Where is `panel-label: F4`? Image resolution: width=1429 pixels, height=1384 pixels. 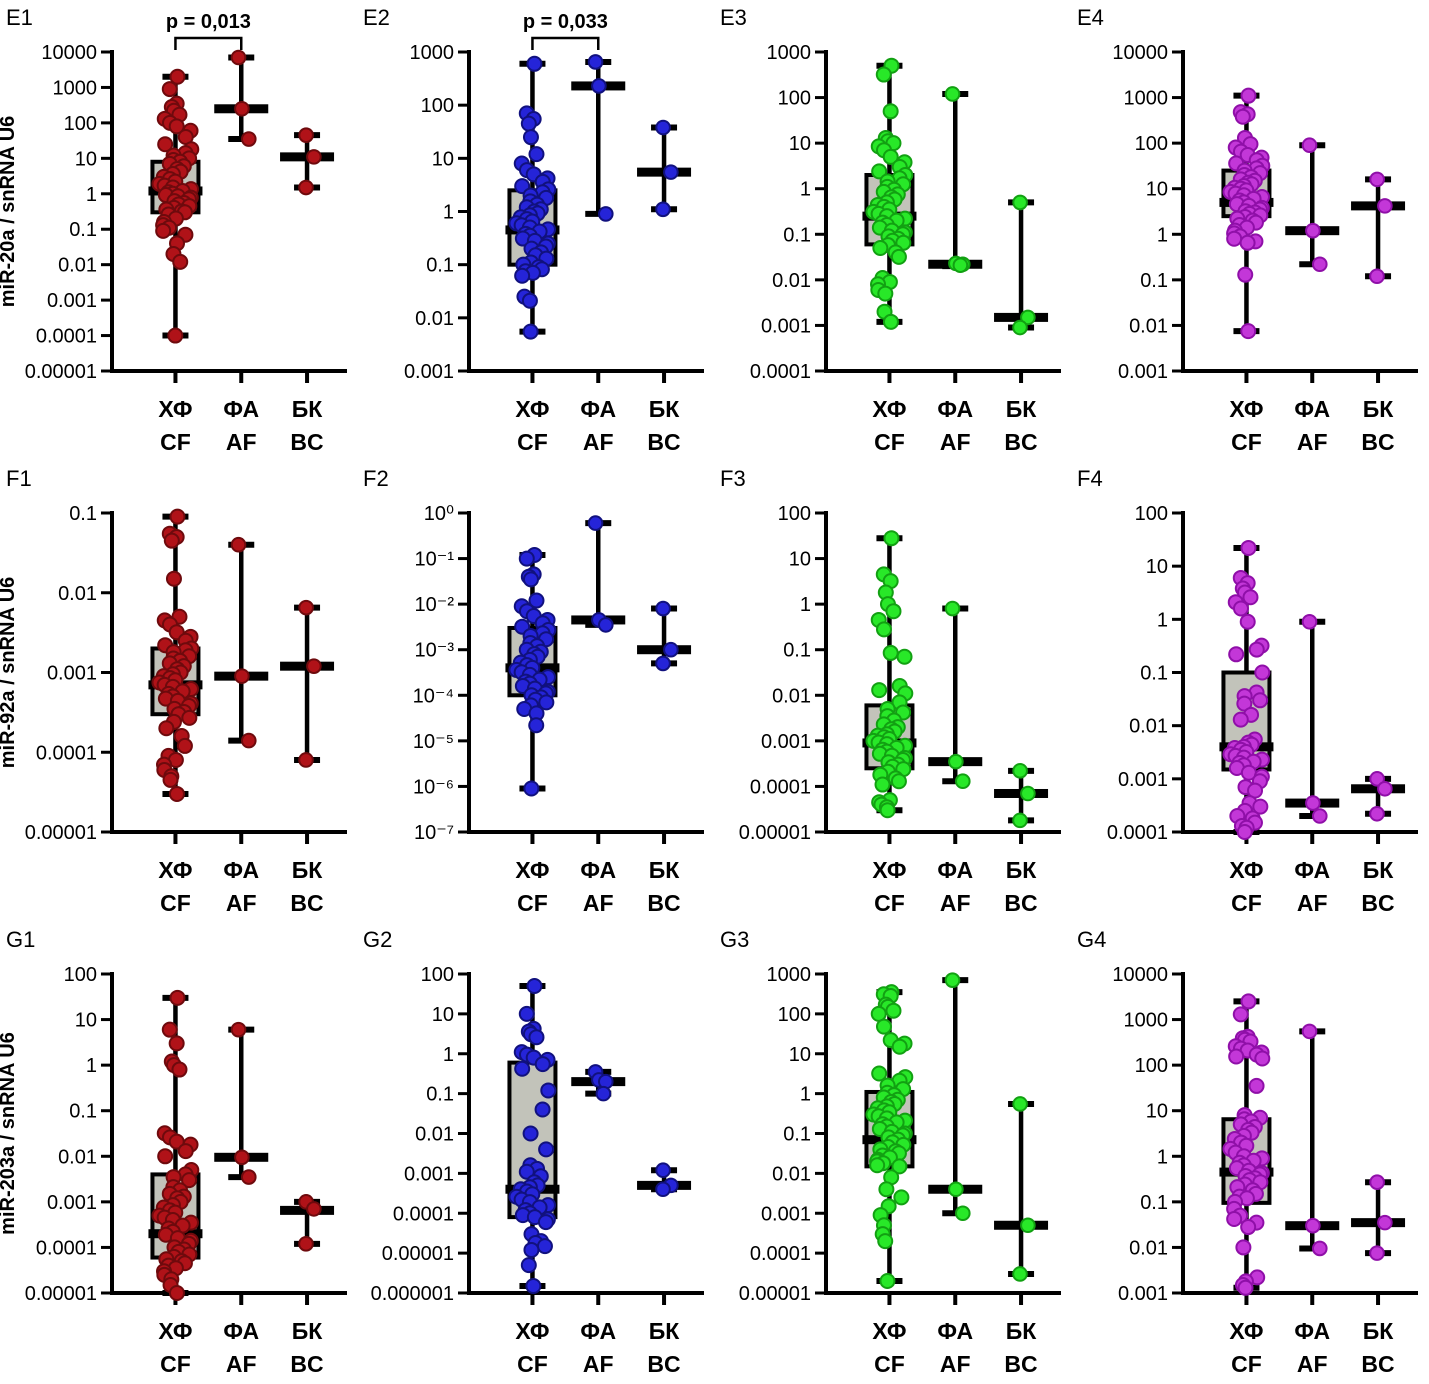 panel-label: F4 is located at coordinates (1090, 478).